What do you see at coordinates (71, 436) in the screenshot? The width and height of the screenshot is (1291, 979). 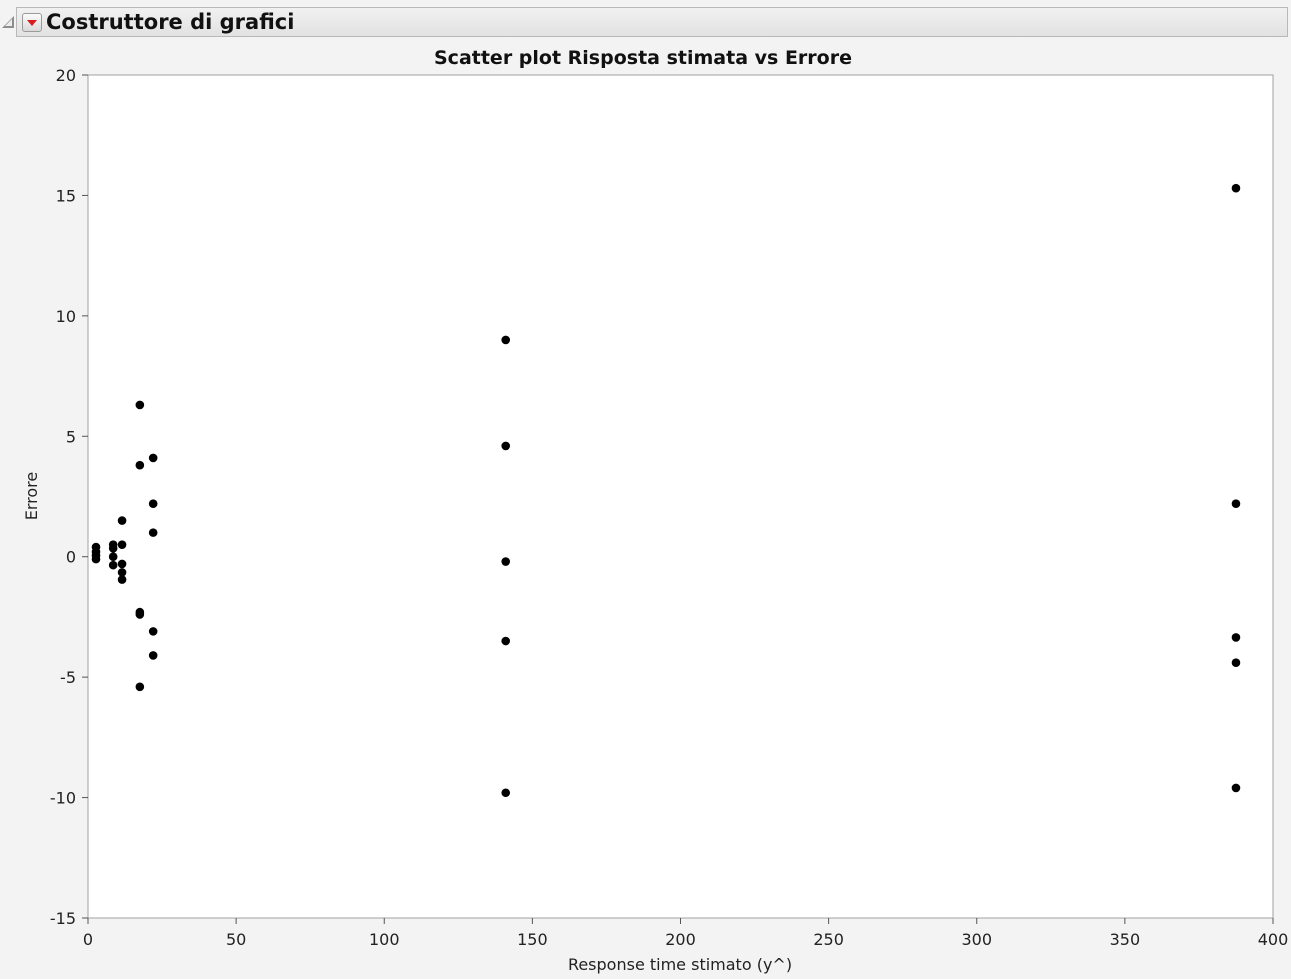 I see `y-tick-label: 5` at bounding box center [71, 436].